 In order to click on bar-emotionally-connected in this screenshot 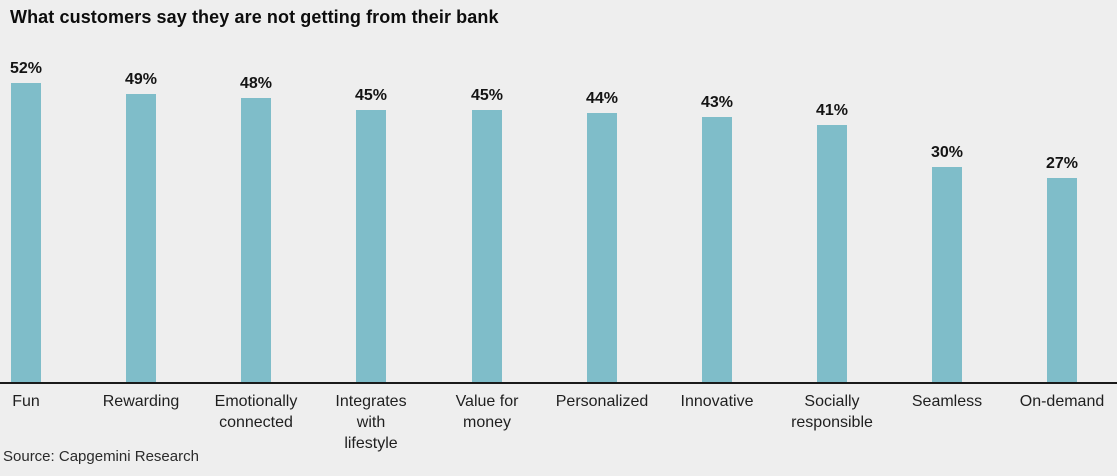, I will do `click(256, 240)`.